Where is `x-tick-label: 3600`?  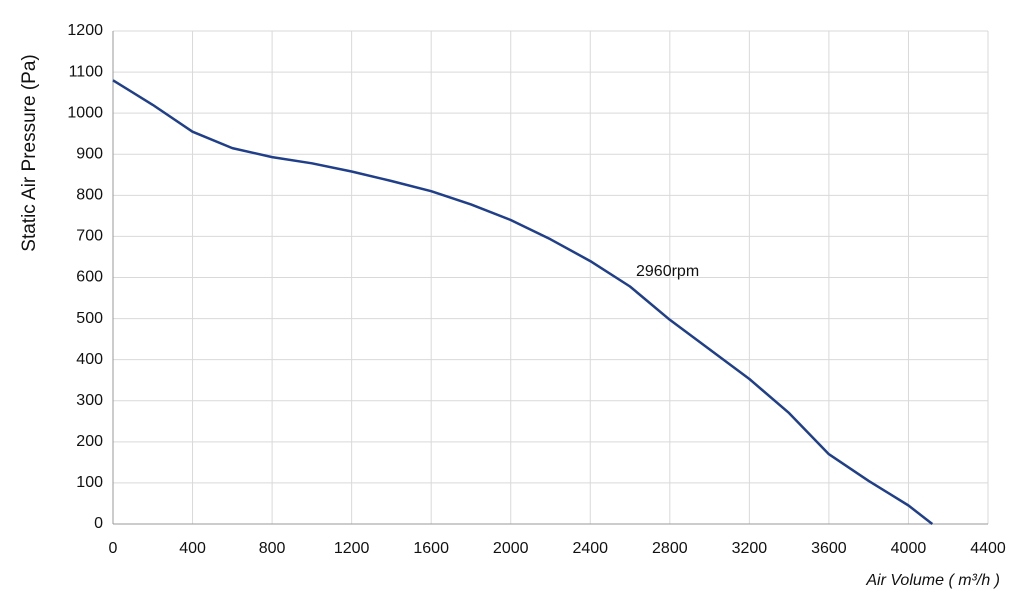 x-tick-label: 3600 is located at coordinates (829, 548).